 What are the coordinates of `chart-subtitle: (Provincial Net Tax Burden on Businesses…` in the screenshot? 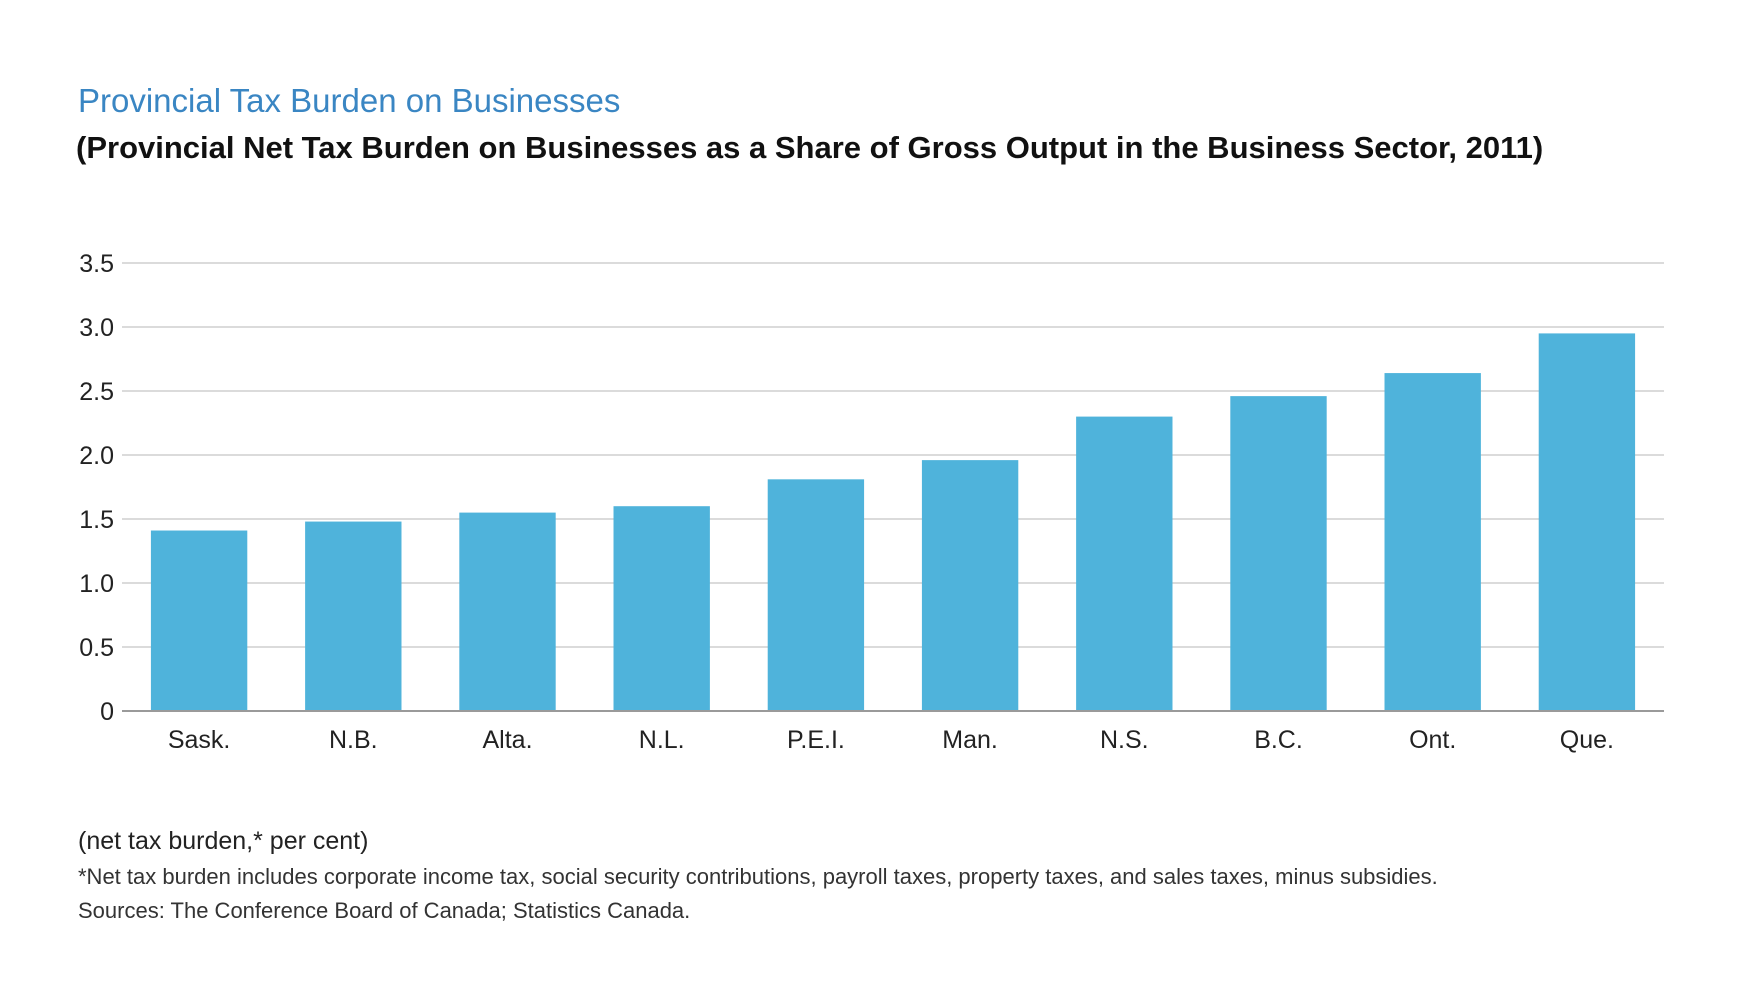 It's located at (810, 147).